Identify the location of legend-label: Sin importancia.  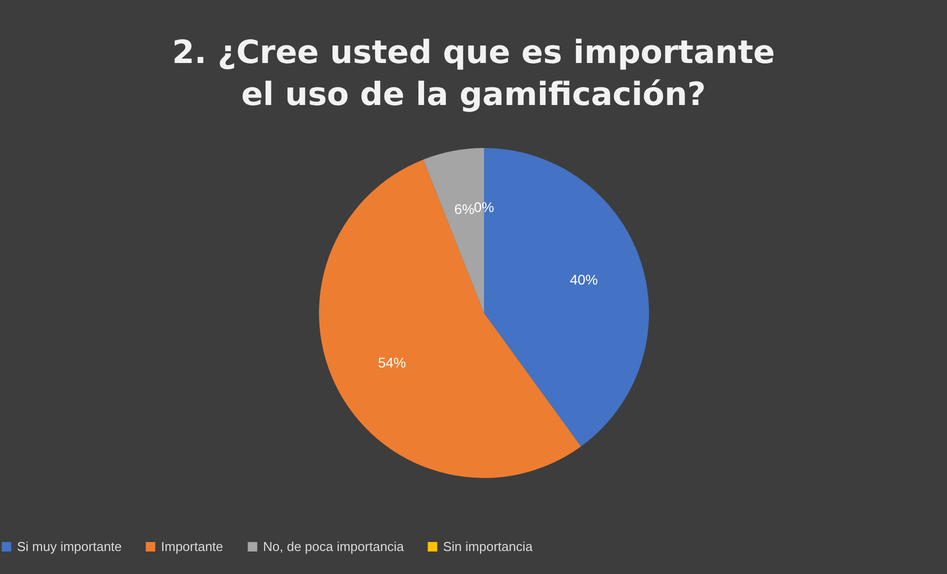
(488, 546).